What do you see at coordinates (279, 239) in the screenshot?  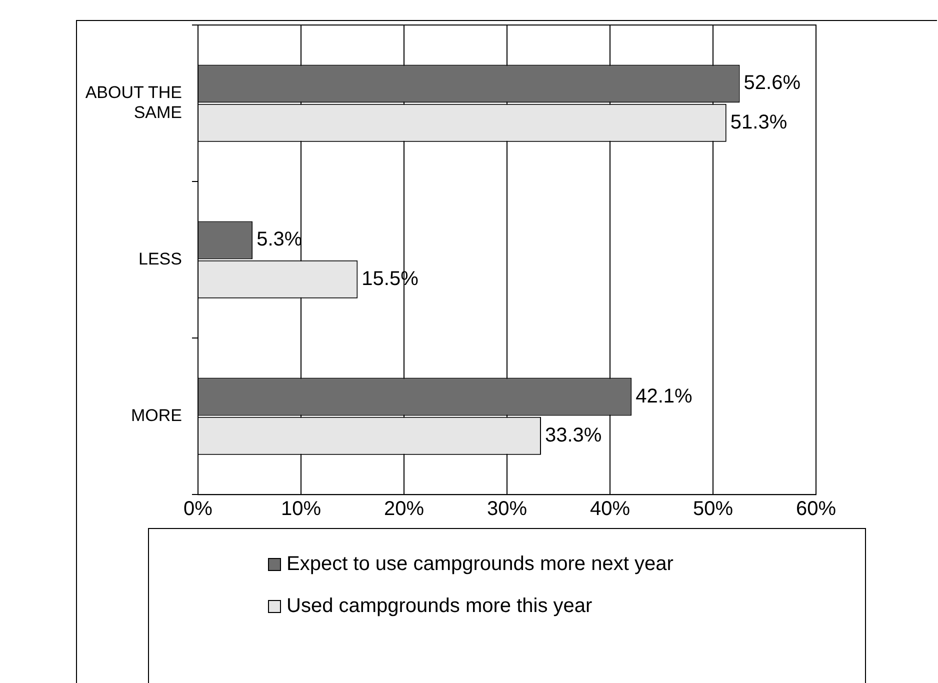 I see `data-label: 5.3%` at bounding box center [279, 239].